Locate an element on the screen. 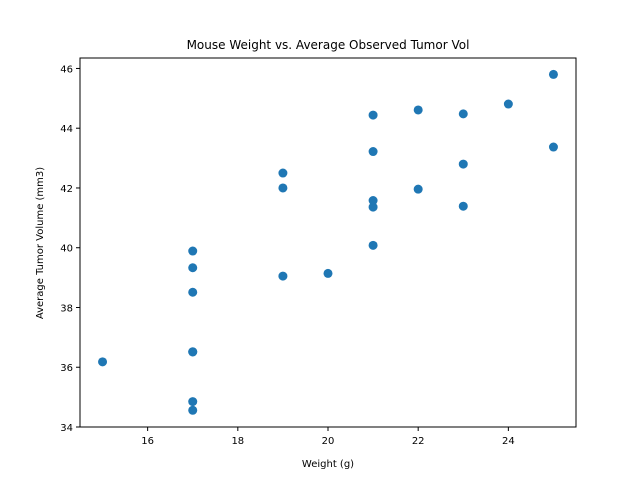 The width and height of the screenshot is (640, 480). y-tick-label: 44 is located at coordinates (66, 129).